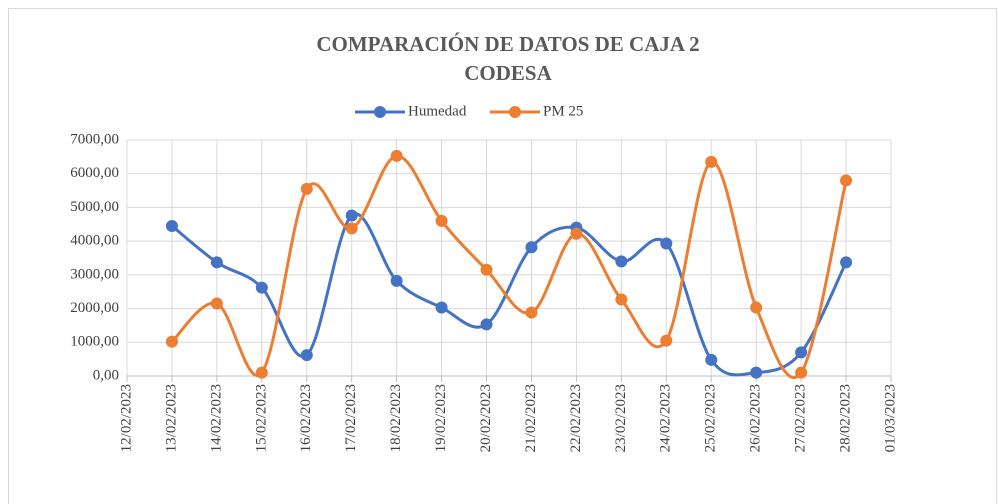 The image size is (998, 504). What do you see at coordinates (563, 111) in the screenshot?
I see `legend-label: PM 25` at bounding box center [563, 111].